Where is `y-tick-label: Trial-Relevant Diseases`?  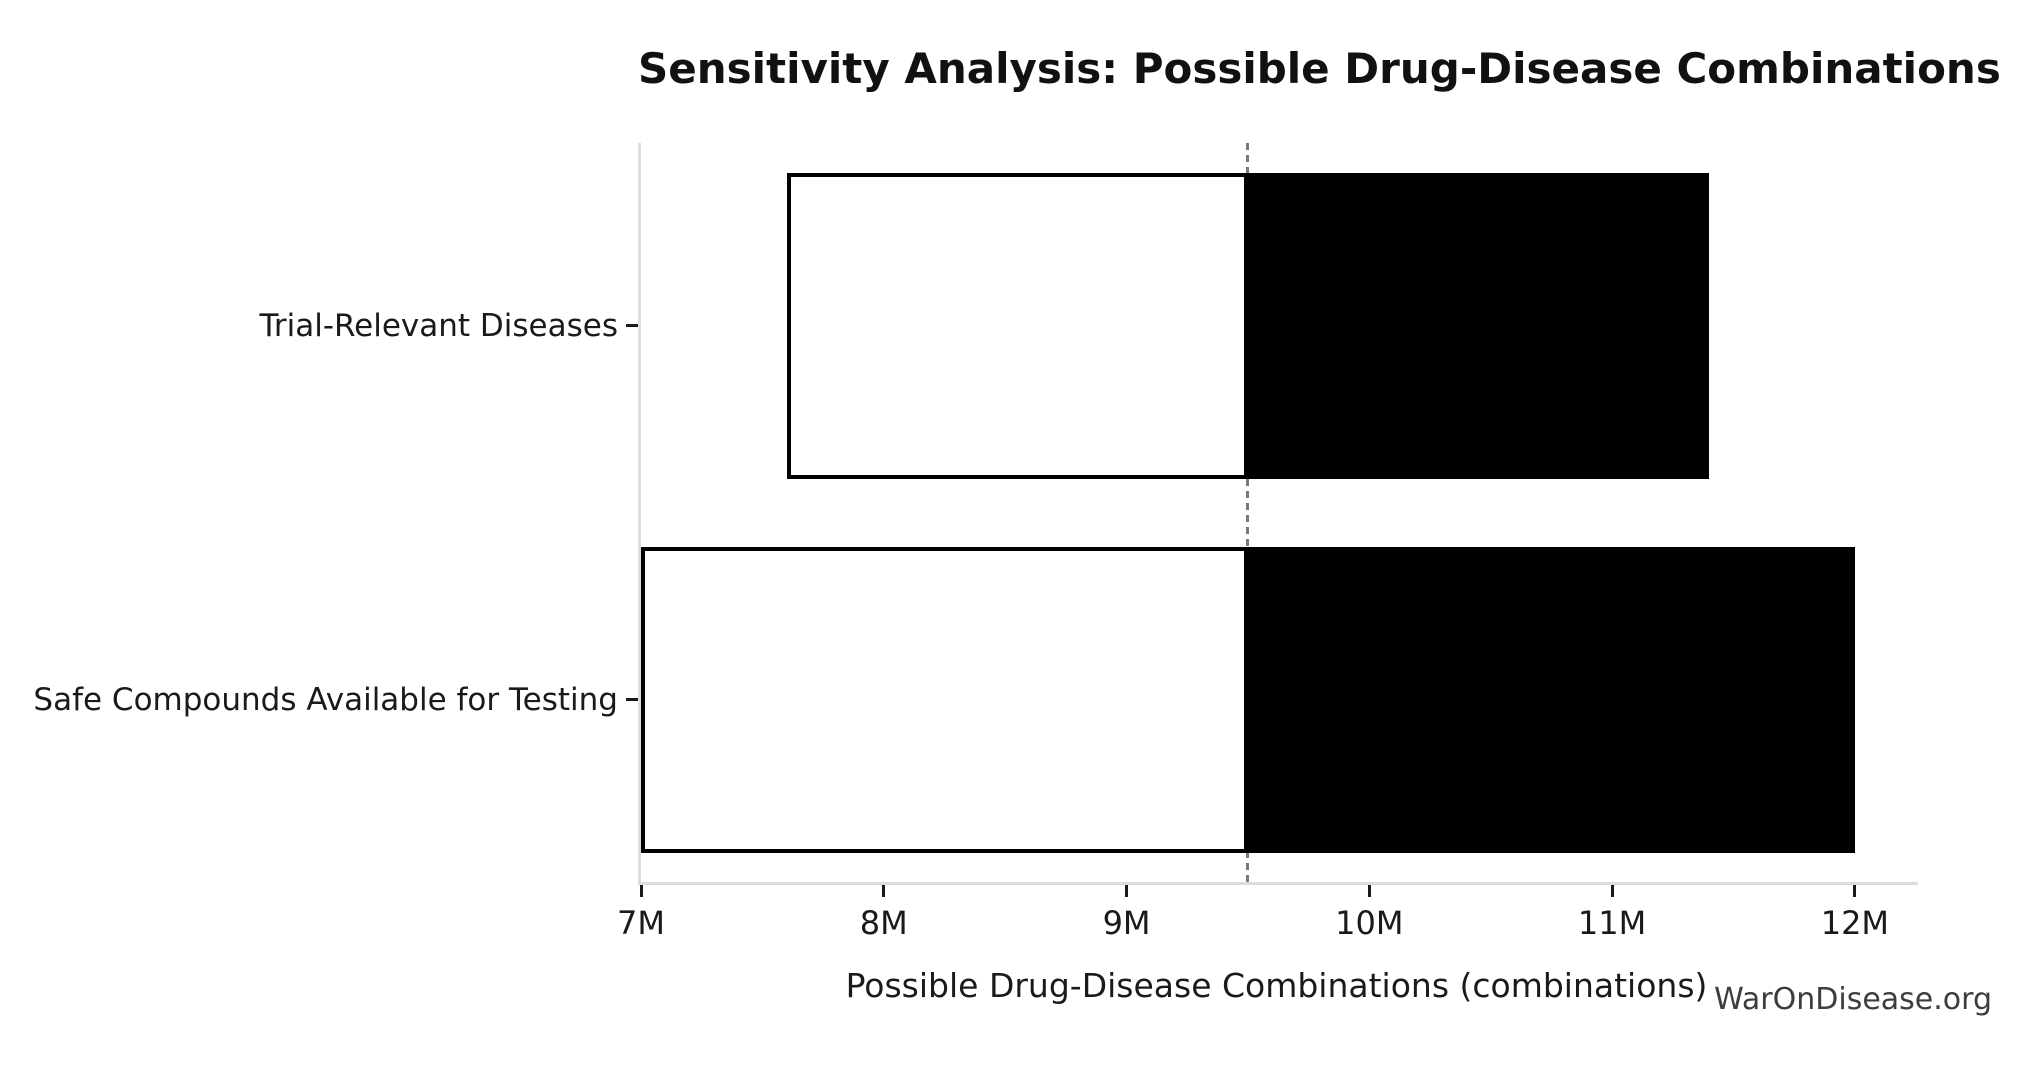
y-tick-label: Trial-Relevant Diseases is located at coordinates (438, 325).